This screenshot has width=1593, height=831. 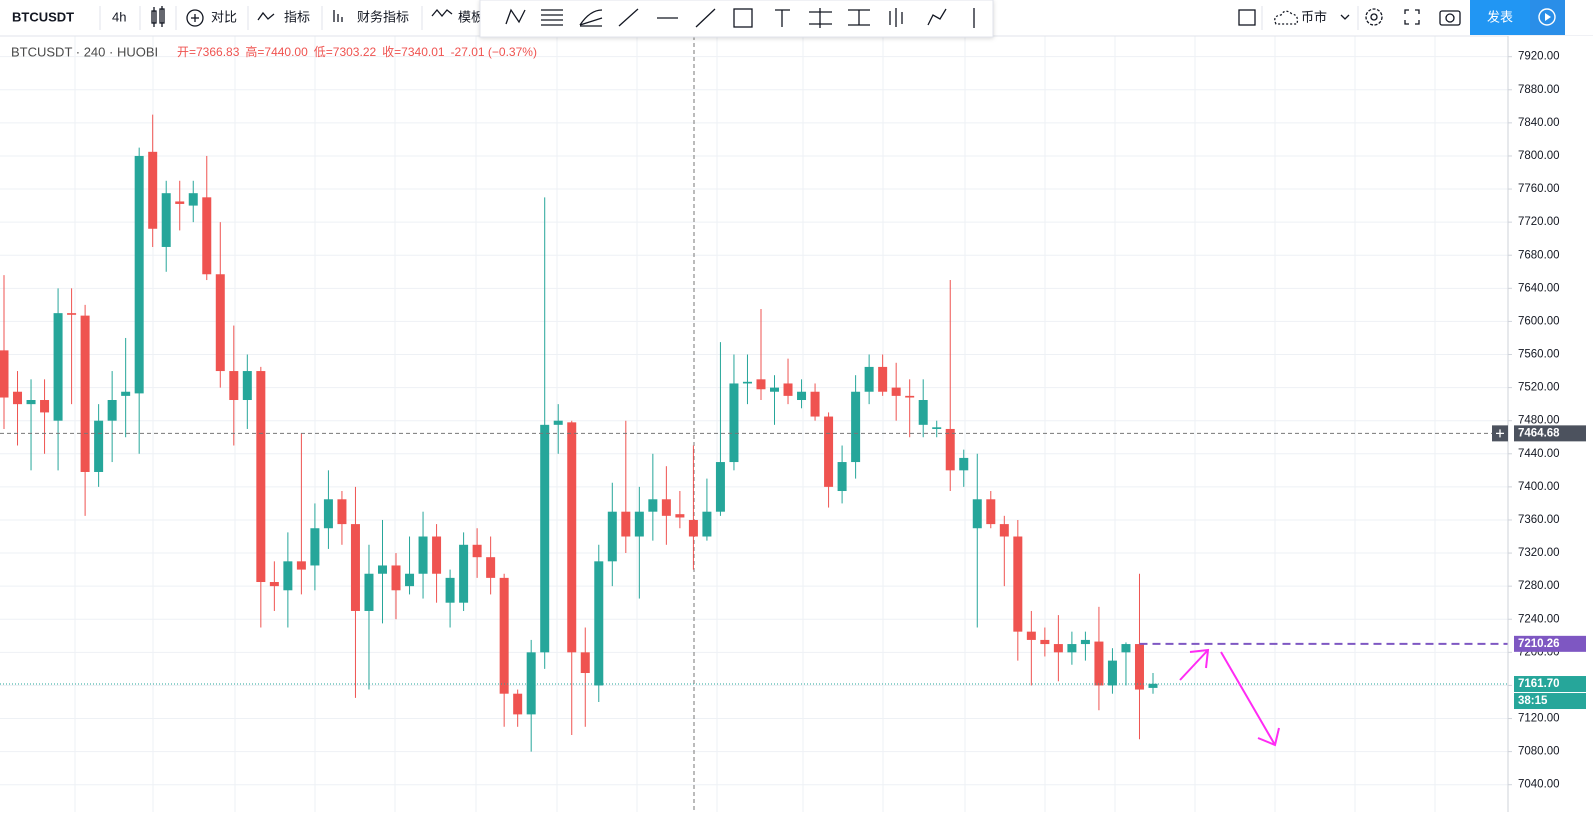 I want to click on annotation-arrows, so click(x=1229, y=697).